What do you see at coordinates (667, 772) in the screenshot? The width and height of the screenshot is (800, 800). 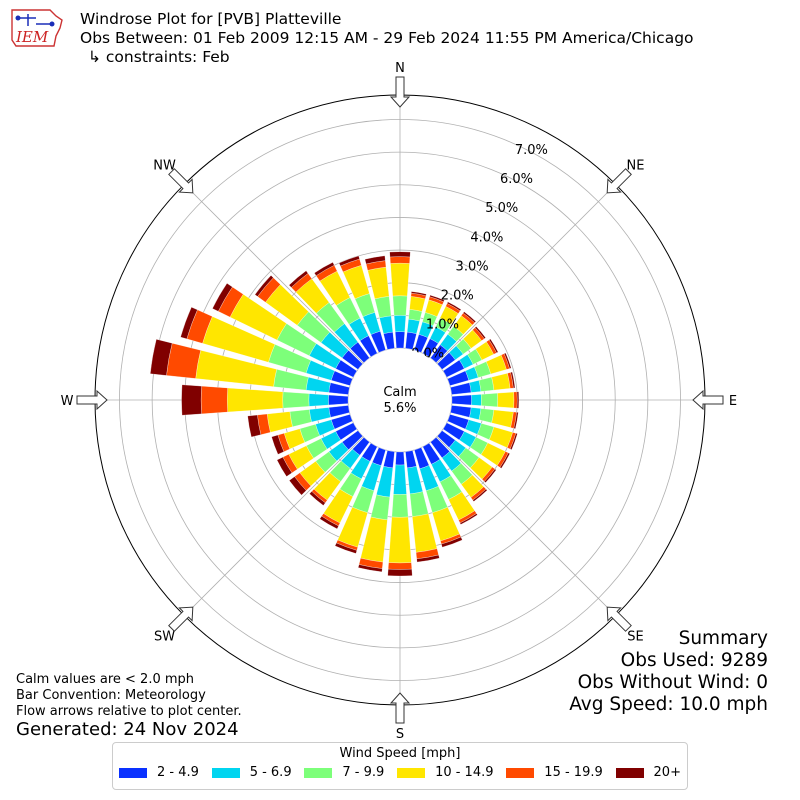 I see `legend-label: 20+` at bounding box center [667, 772].